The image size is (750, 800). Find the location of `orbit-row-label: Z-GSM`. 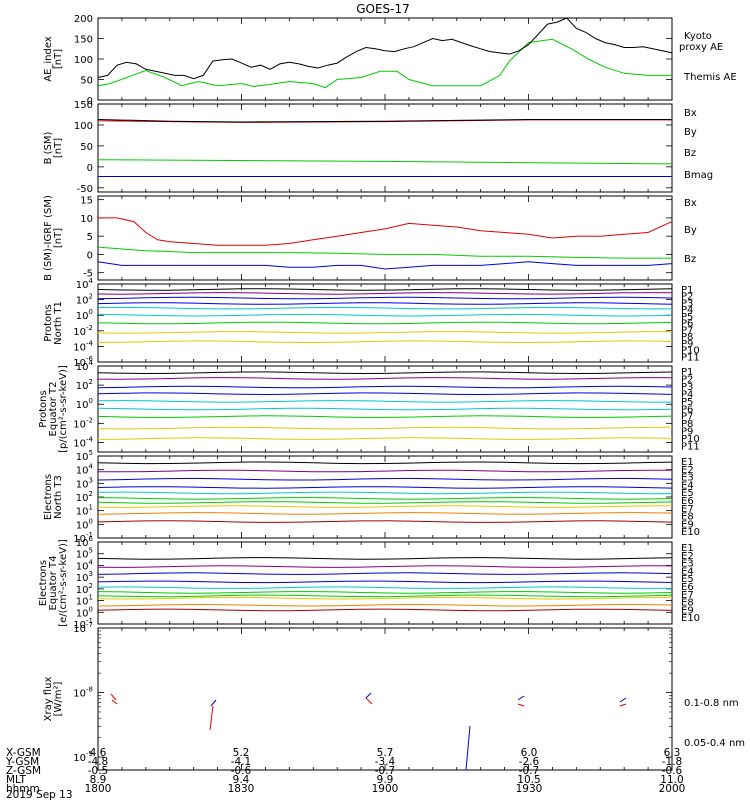

orbit-row-label: Z-GSM is located at coordinates (23, 771).